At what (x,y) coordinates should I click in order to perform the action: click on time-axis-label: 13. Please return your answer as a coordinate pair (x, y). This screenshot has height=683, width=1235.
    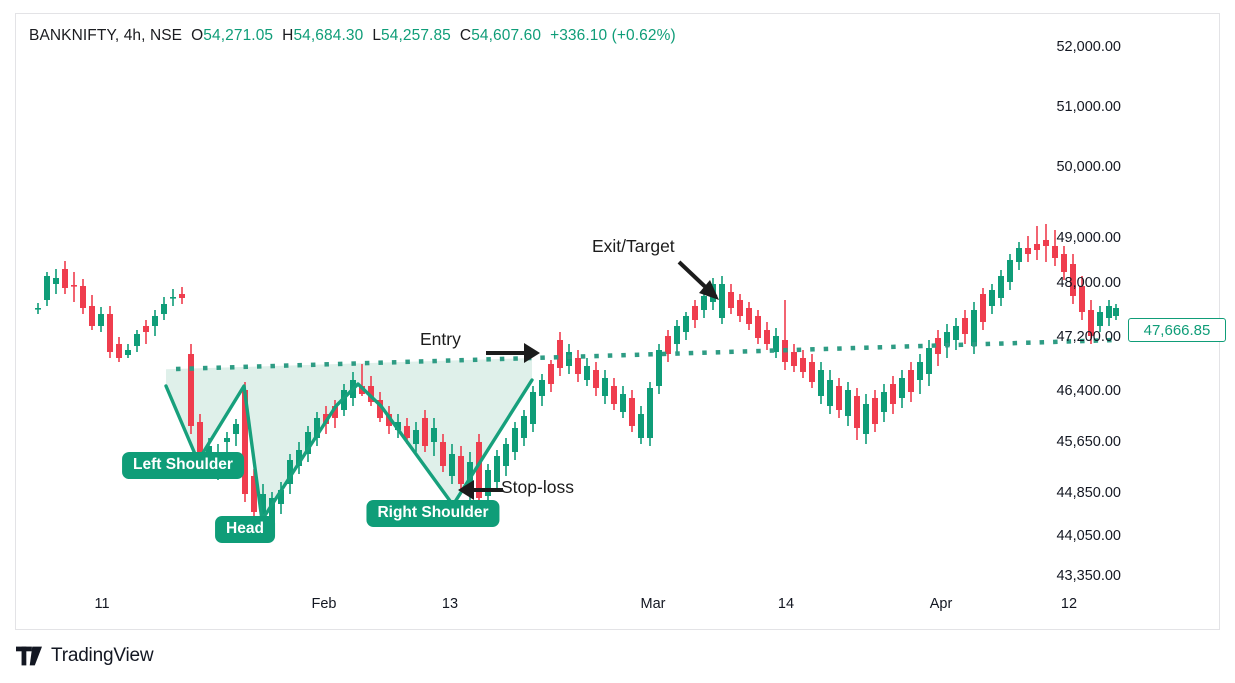
    Looking at the image, I should click on (450, 604).